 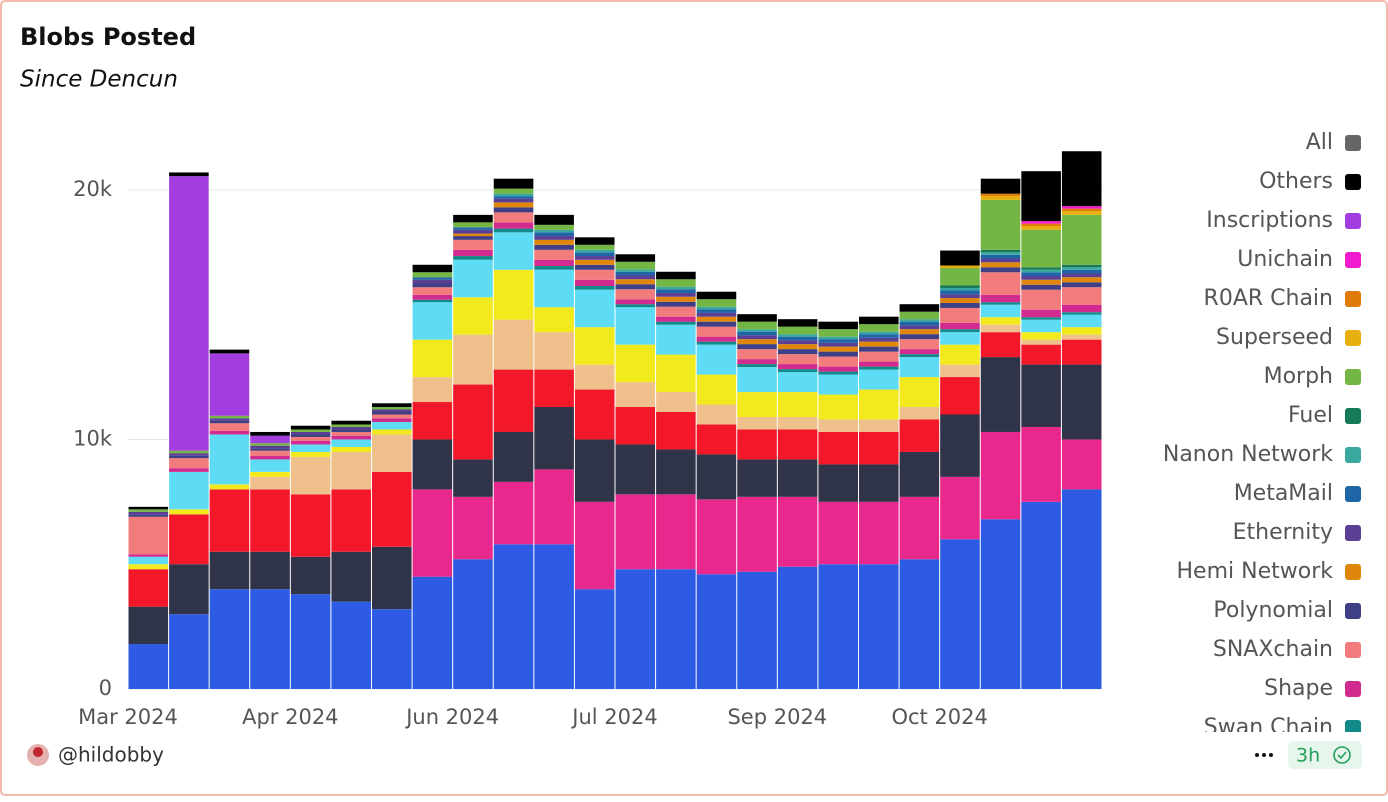 I want to click on legend-label: Superseed, so click(x=1274, y=337).